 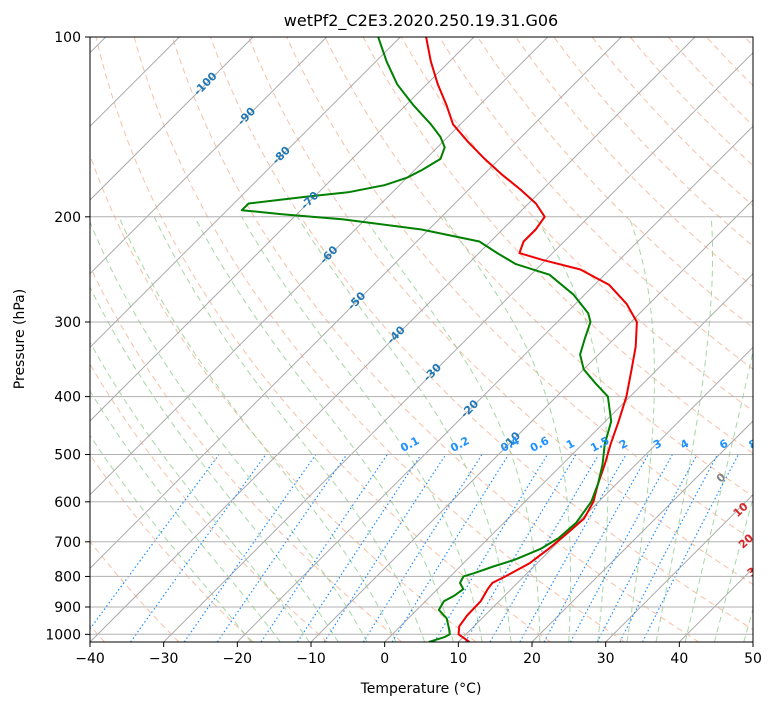 I want to click on moist-adiabat-label: 30, so click(x=755, y=569).